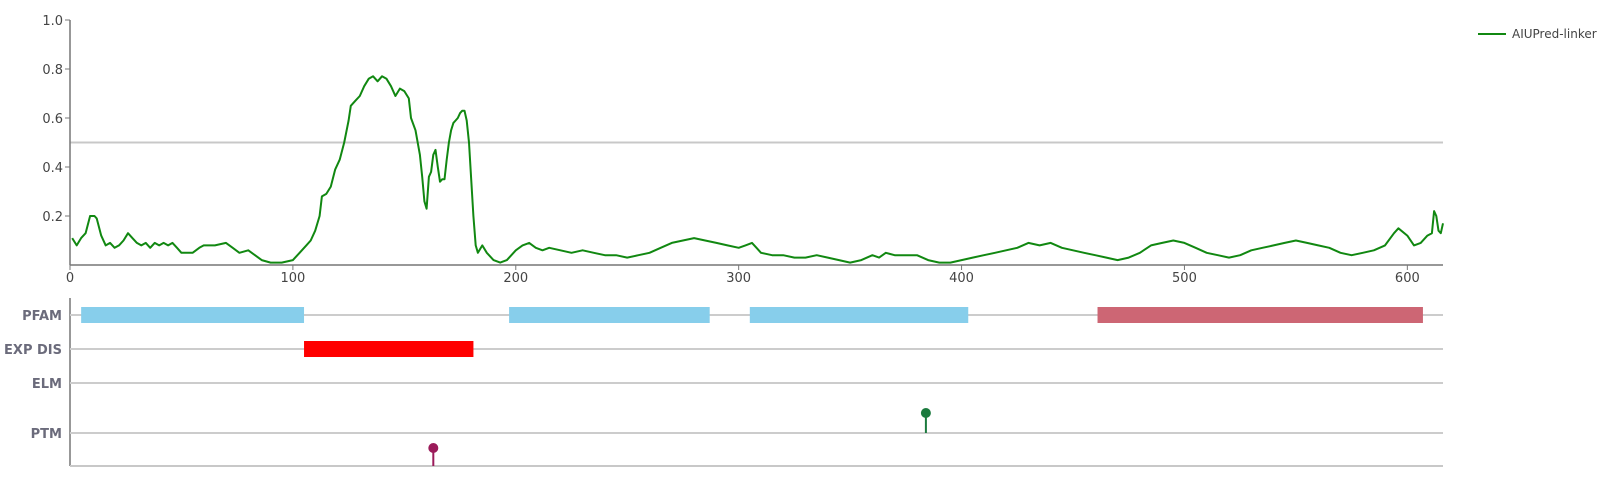  What do you see at coordinates (738, 278) in the screenshot?
I see `x-tick-label: 300` at bounding box center [738, 278].